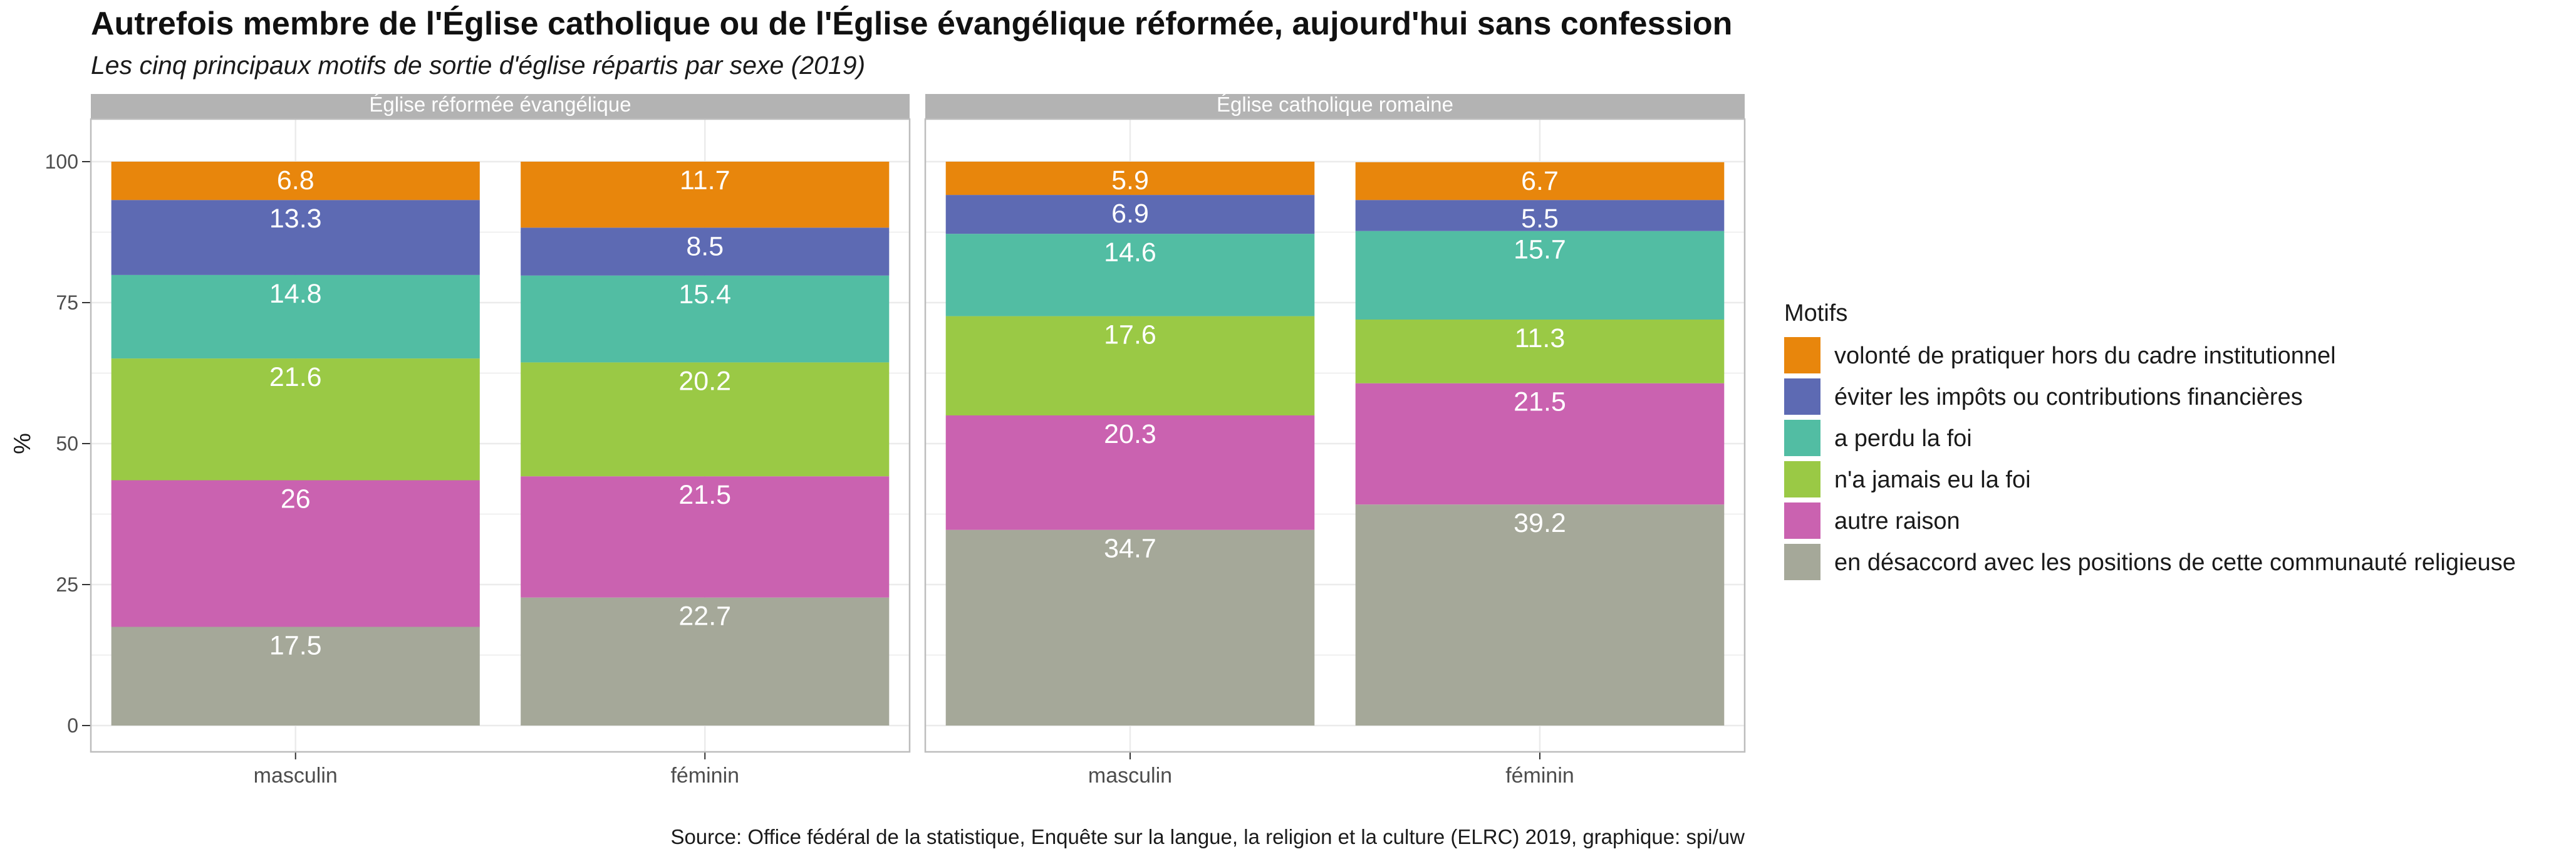 The width and height of the screenshot is (2576, 859). Describe the element at coordinates (1130, 252) in the screenshot. I see `bar-segment-label: 14.6` at that location.